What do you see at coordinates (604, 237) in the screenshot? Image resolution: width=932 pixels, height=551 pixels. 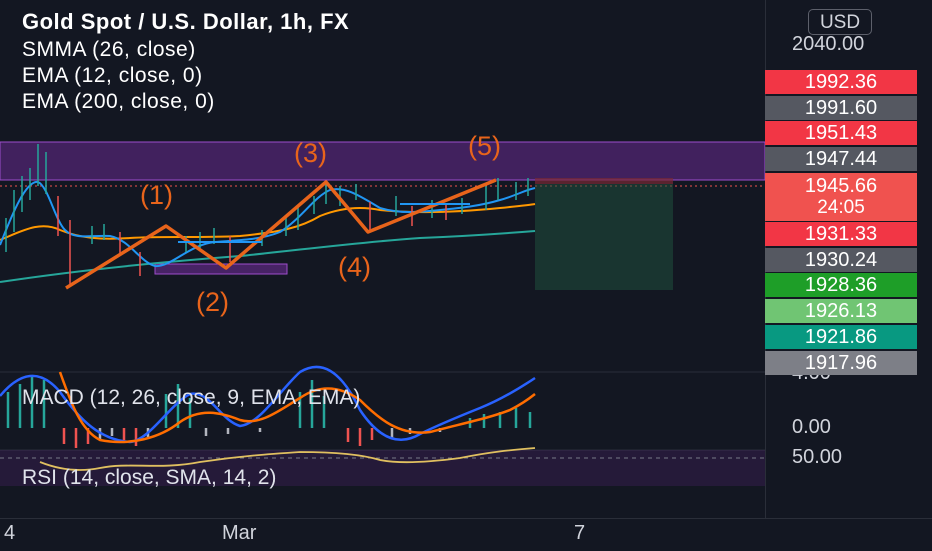 I see `position-target-zone` at bounding box center [604, 237].